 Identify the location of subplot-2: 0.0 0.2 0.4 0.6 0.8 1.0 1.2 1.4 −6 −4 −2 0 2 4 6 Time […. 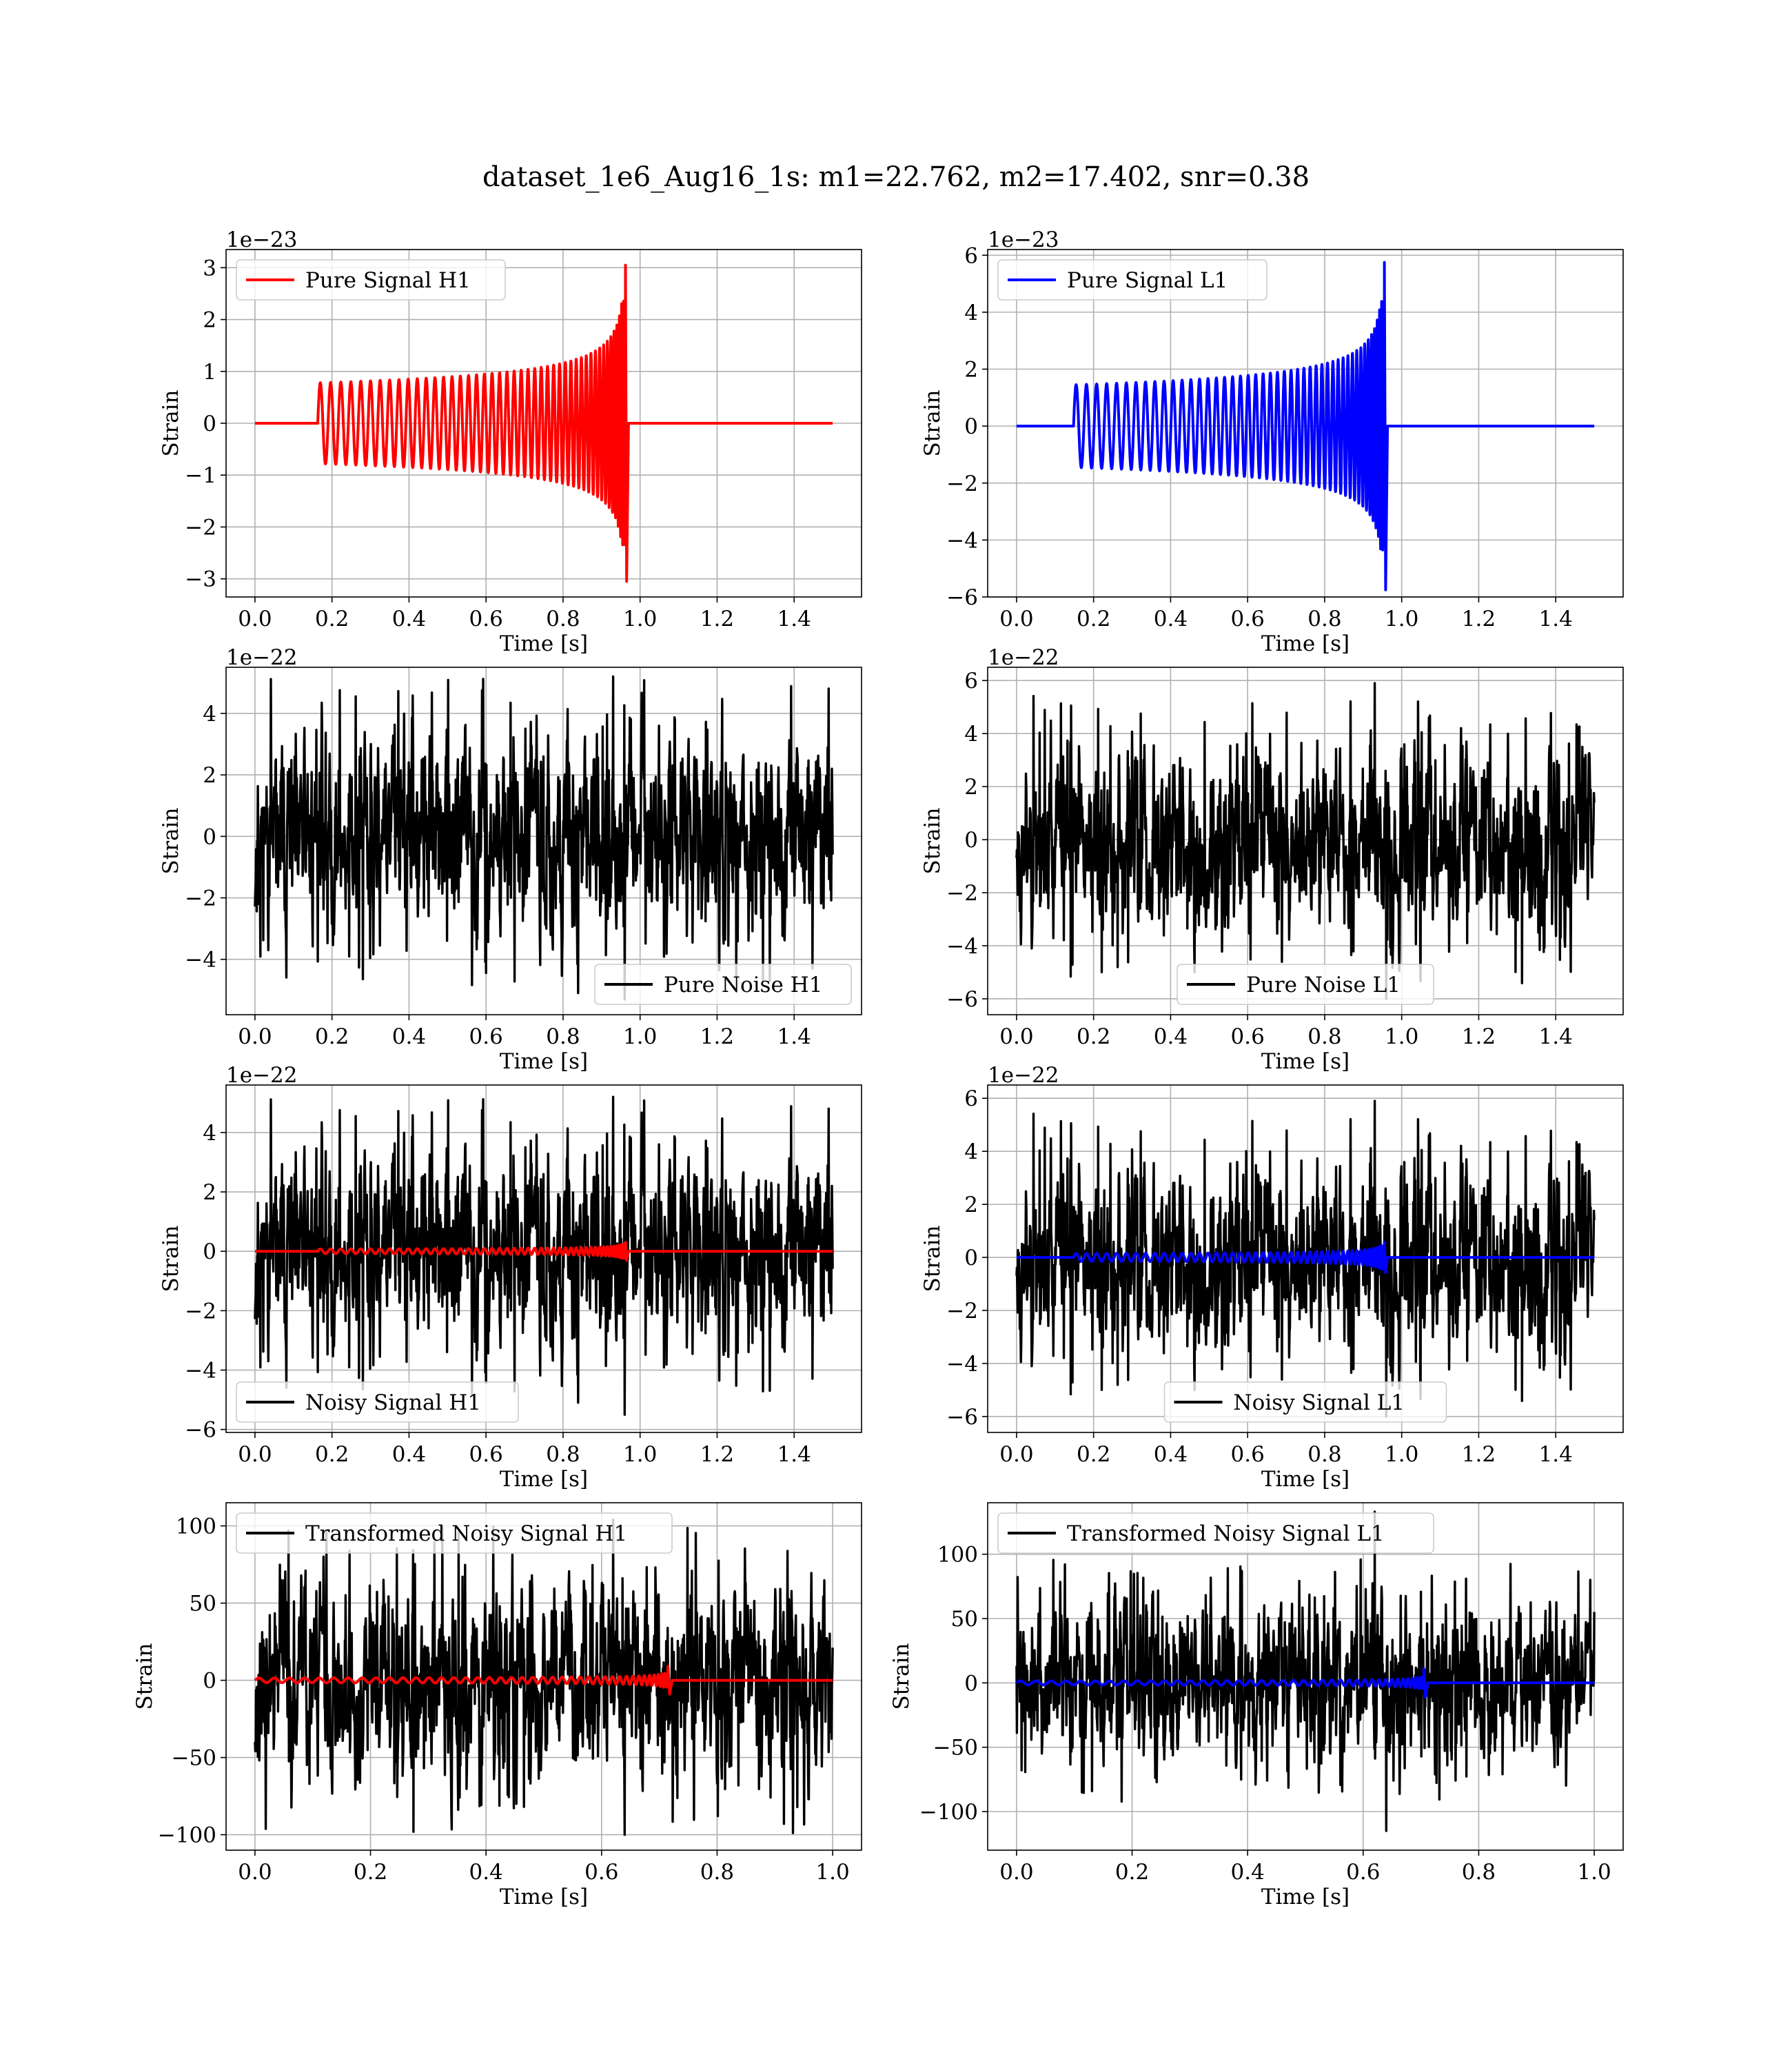
(1272, 441).